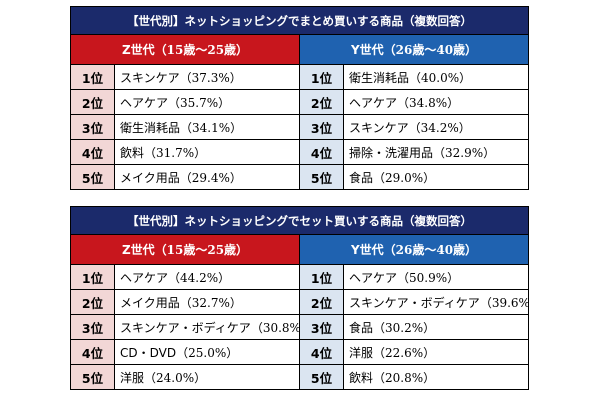  Describe the element at coordinates (404, 177) in the screenshot. I see `y-item-percent: （29.0%）` at that location.